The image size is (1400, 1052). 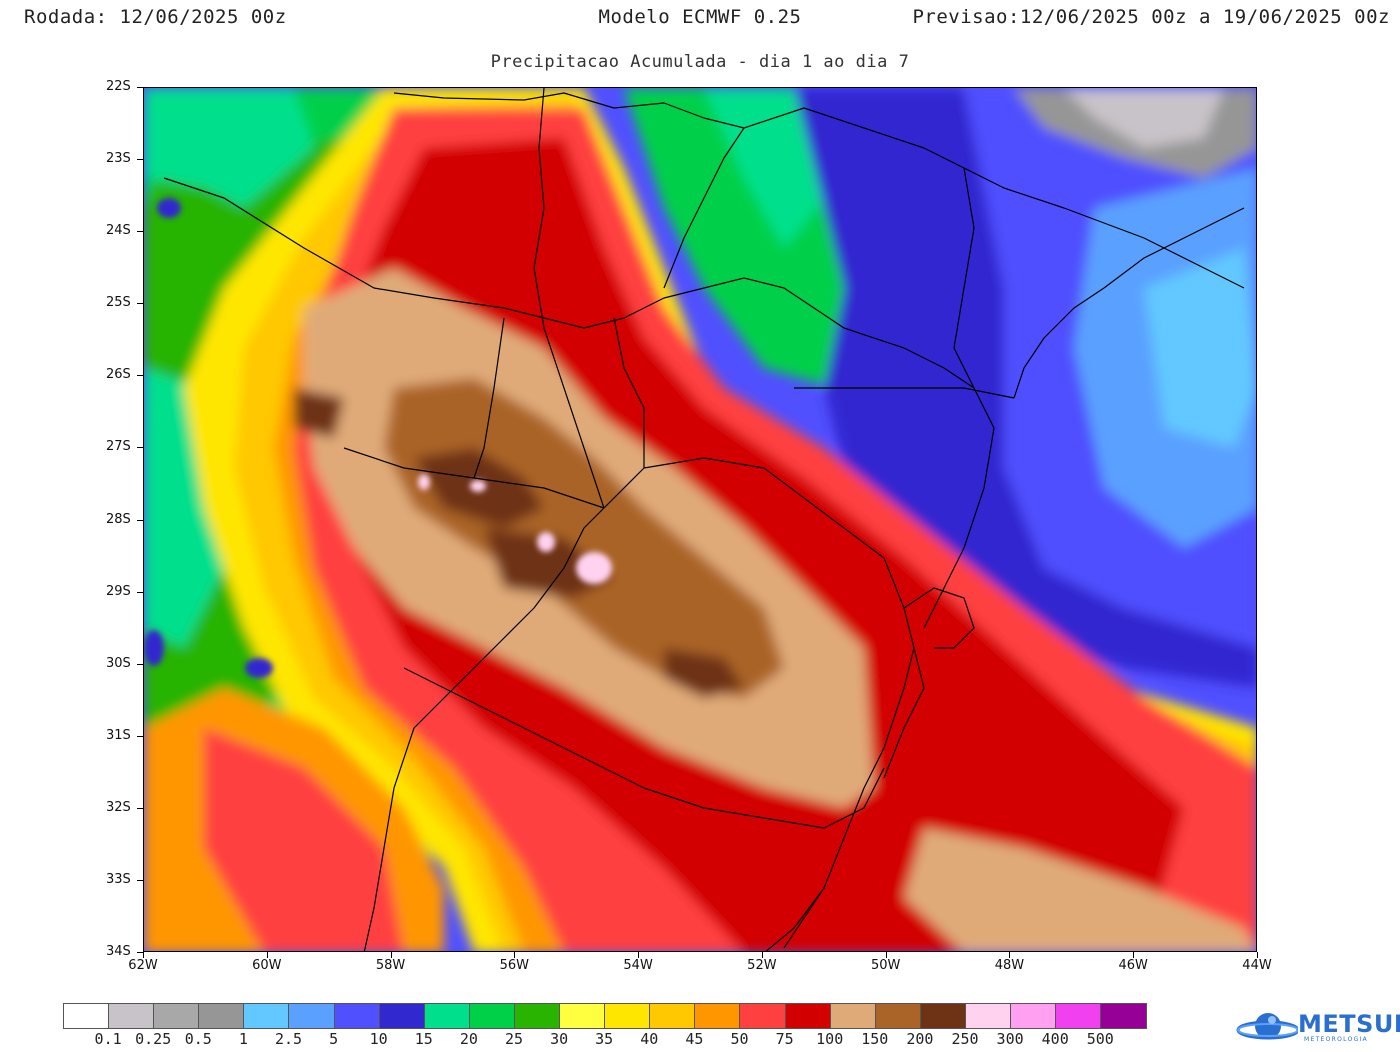 I want to click on legend-label: 150, so click(x=875, y=1039).